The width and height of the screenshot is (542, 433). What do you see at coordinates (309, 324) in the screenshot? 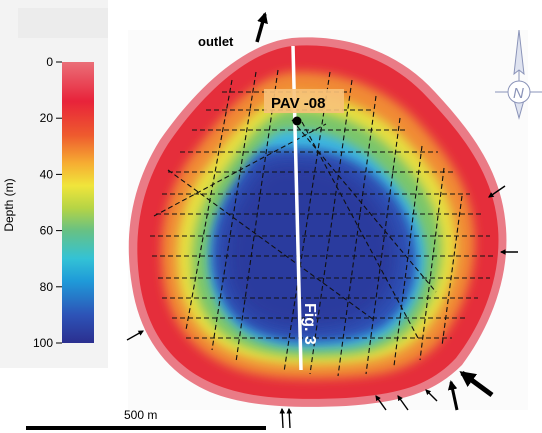
I see `profile-label: Fig. 3` at bounding box center [309, 324].